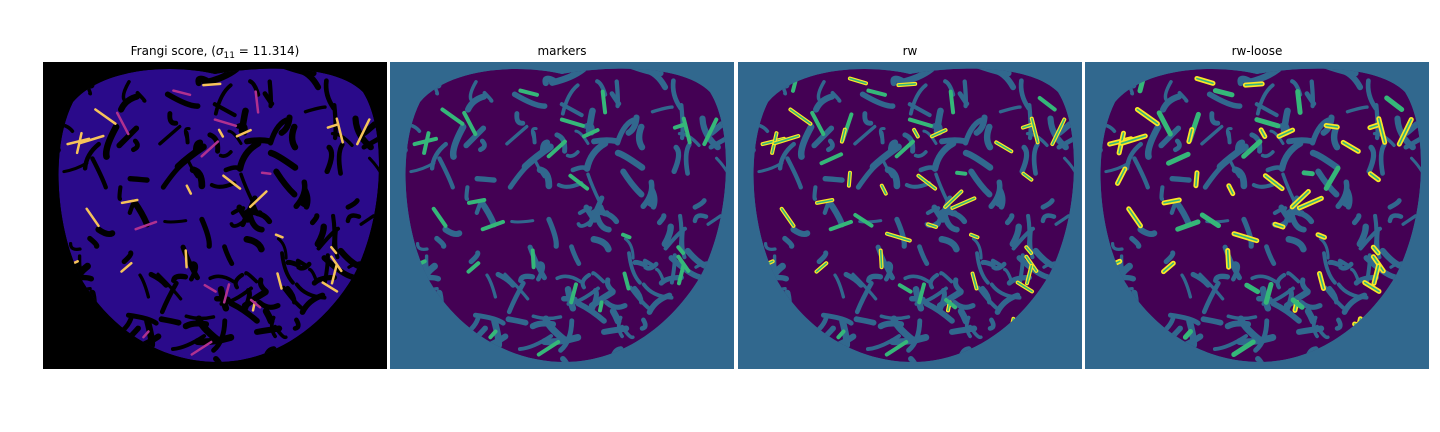 This screenshot has width=1440, height=432. What do you see at coordinates (562, 51) in the screenshot?
I see `panel-title-markers: markers` at bounding box center [562, 51].